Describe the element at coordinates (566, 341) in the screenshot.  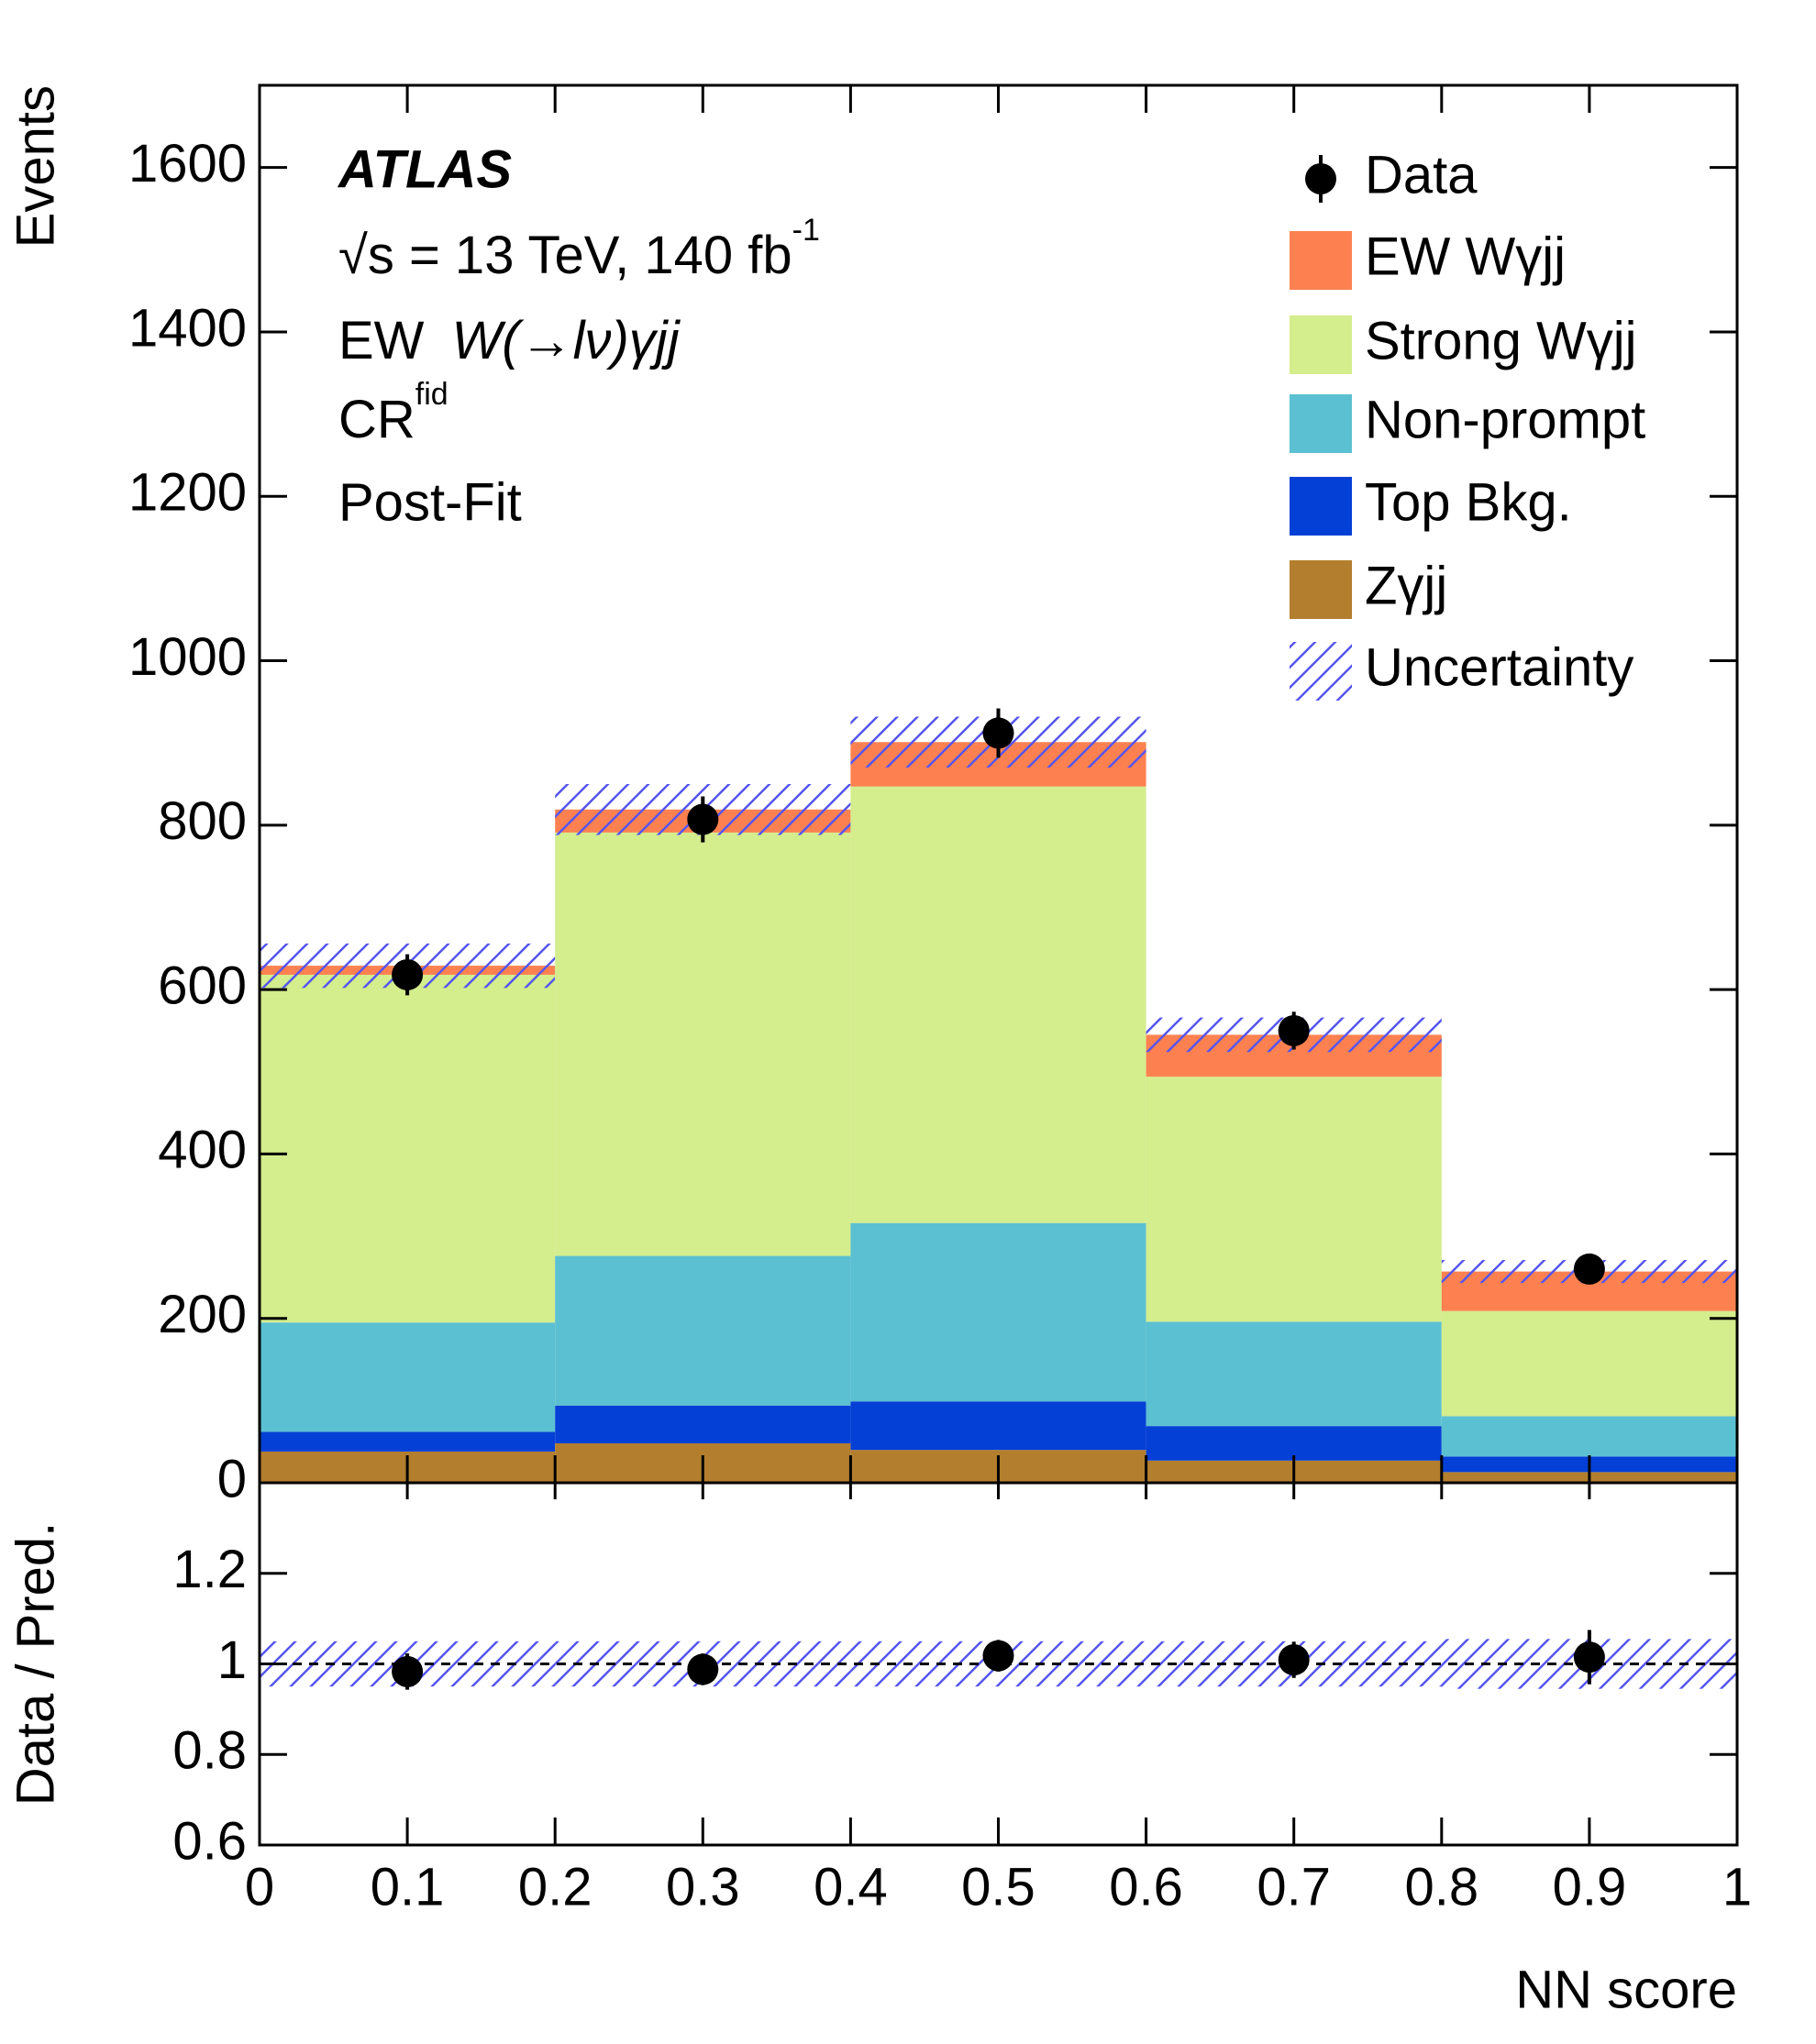
I see `annotation-italic: W(→lν)γjj` at that location.